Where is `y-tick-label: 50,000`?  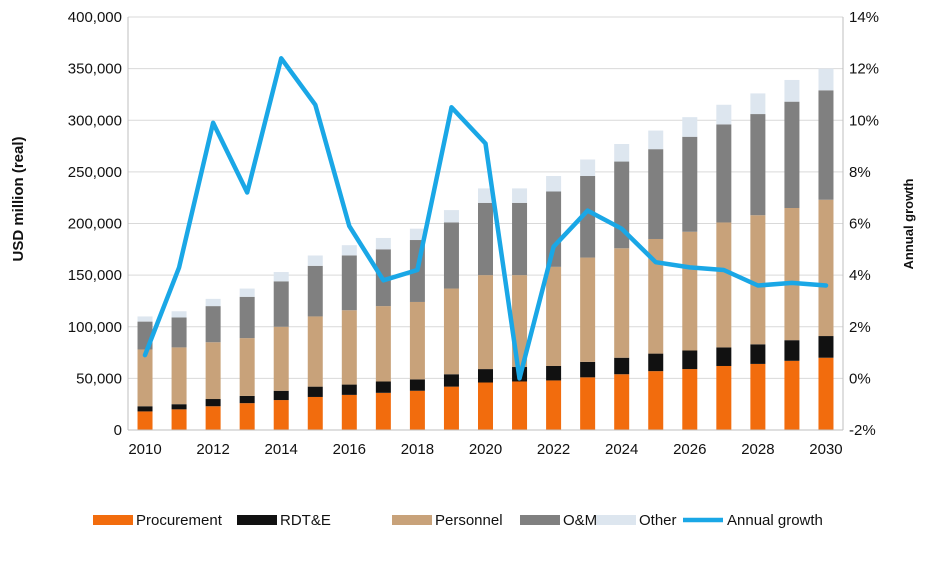
y-tick-label: 50,000 is located at coordinates (99, 378).